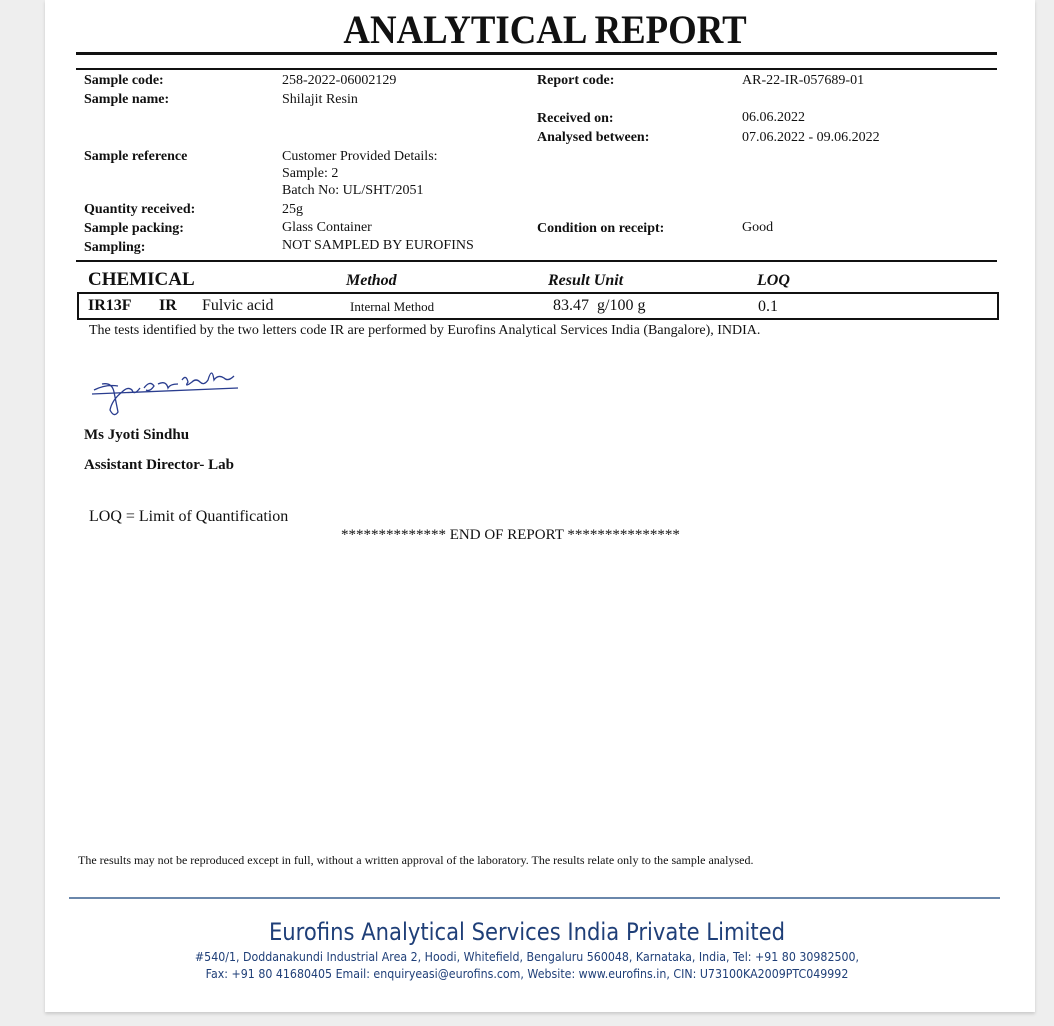  What do you see at coordinates (310, 173) in the screenshot?
I see `sample-reference-line: Sample: 2` at bounding box center [310, 173].